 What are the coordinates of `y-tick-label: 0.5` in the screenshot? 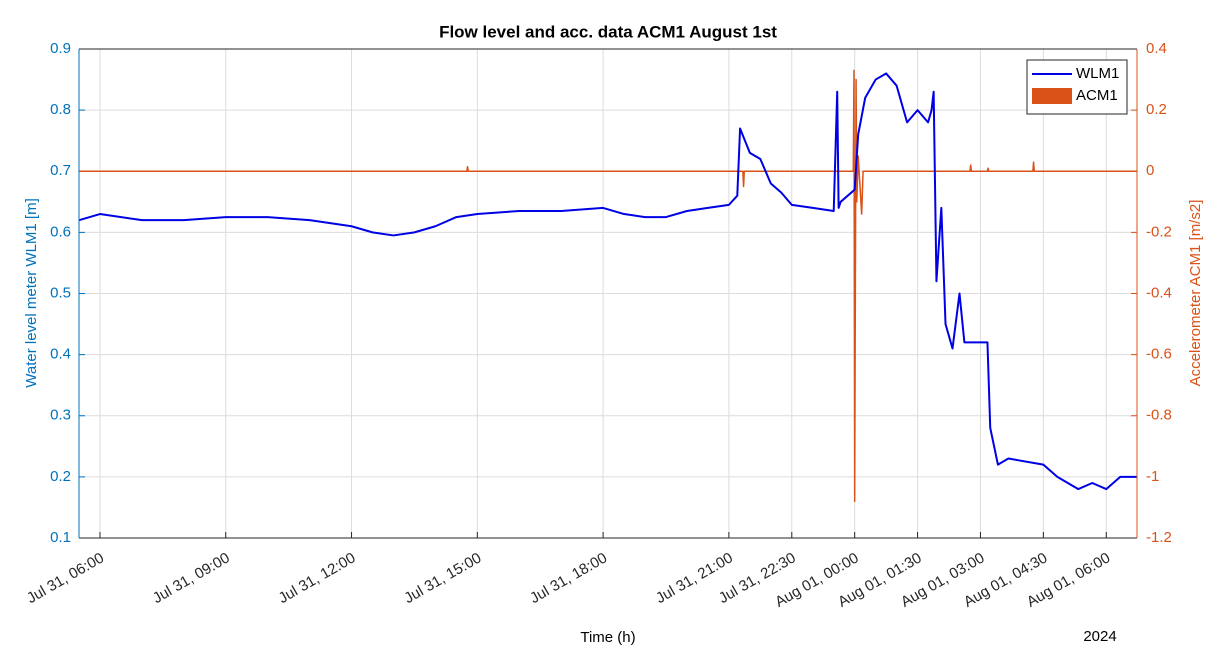 It's located at (60, 292).